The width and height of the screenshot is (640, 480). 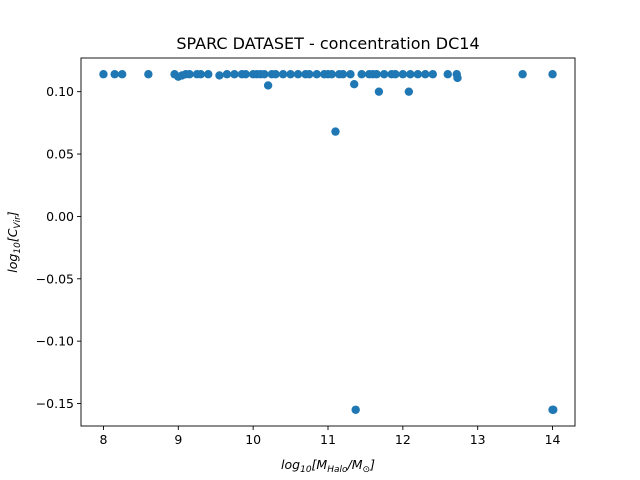 I want to click on y-tick-label: −0.10, so click(x=55, y=341).